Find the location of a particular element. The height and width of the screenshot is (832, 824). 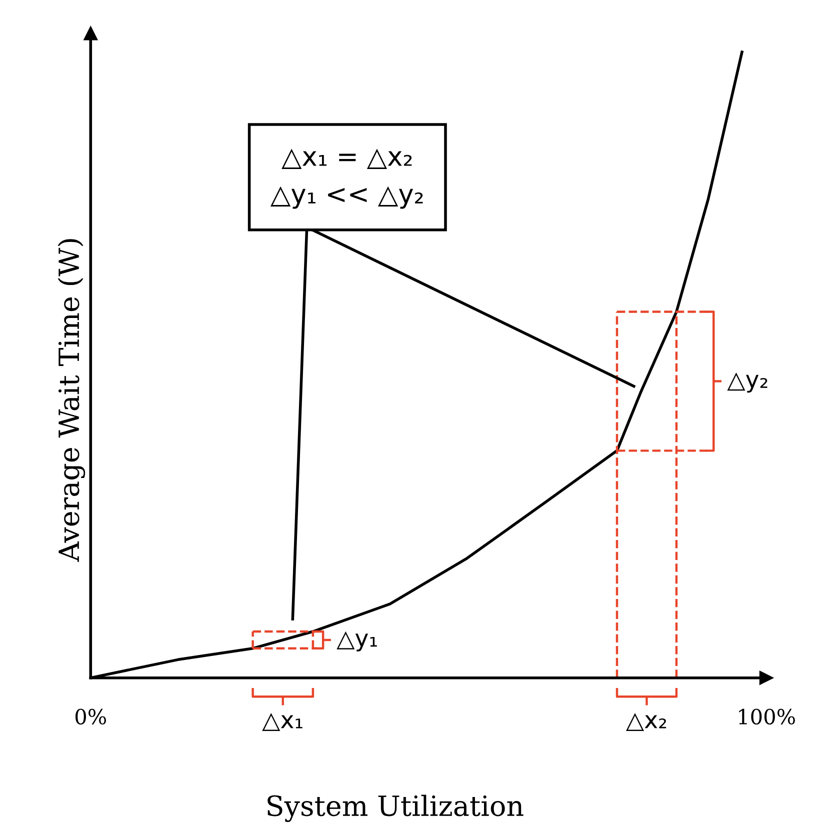

x-axis-title: System Utilization is located at coordinates (396, 808).